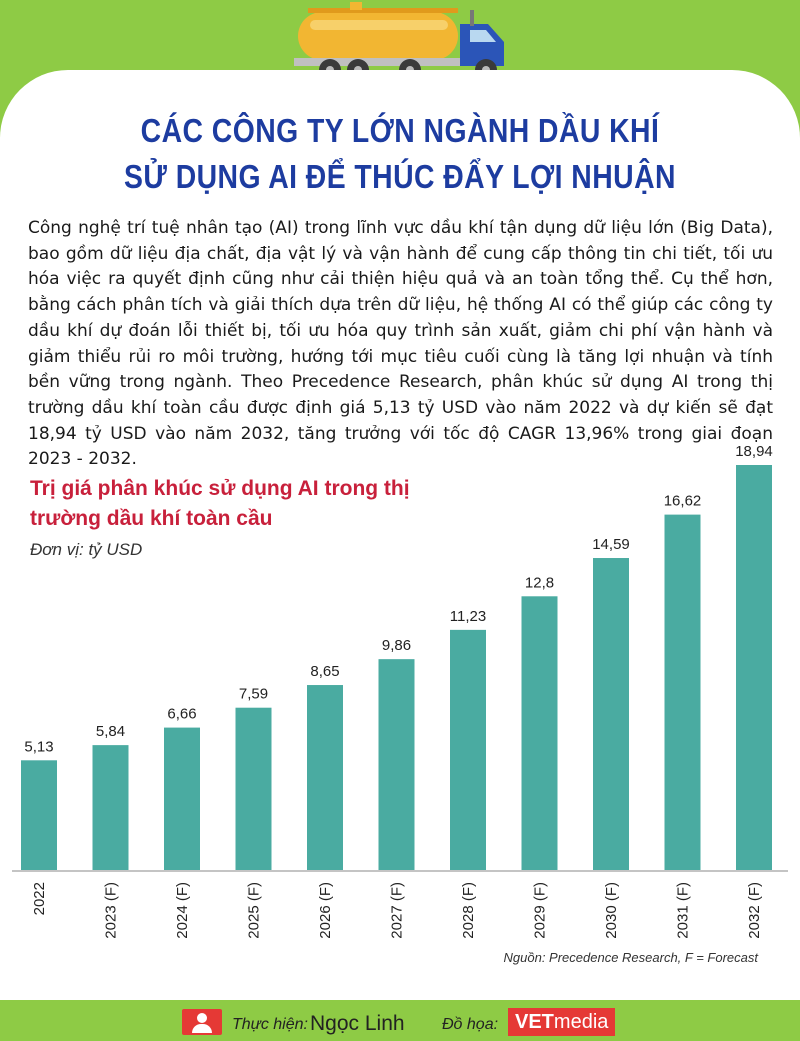 This screenshot has height=1041, width=800. I want to click on category-label: 2031 (F), so click(683, 910).